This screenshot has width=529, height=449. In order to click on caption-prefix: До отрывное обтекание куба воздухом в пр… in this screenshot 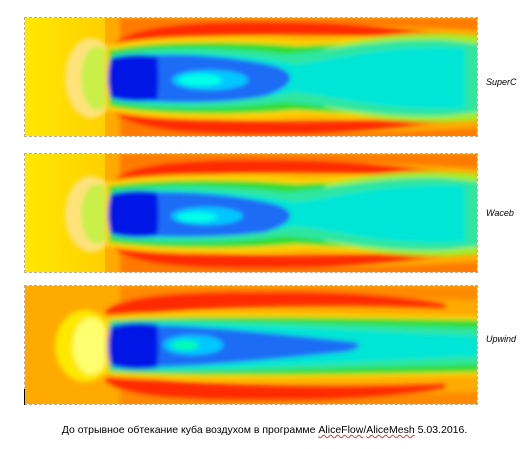, I will do `click(190, 430)`.